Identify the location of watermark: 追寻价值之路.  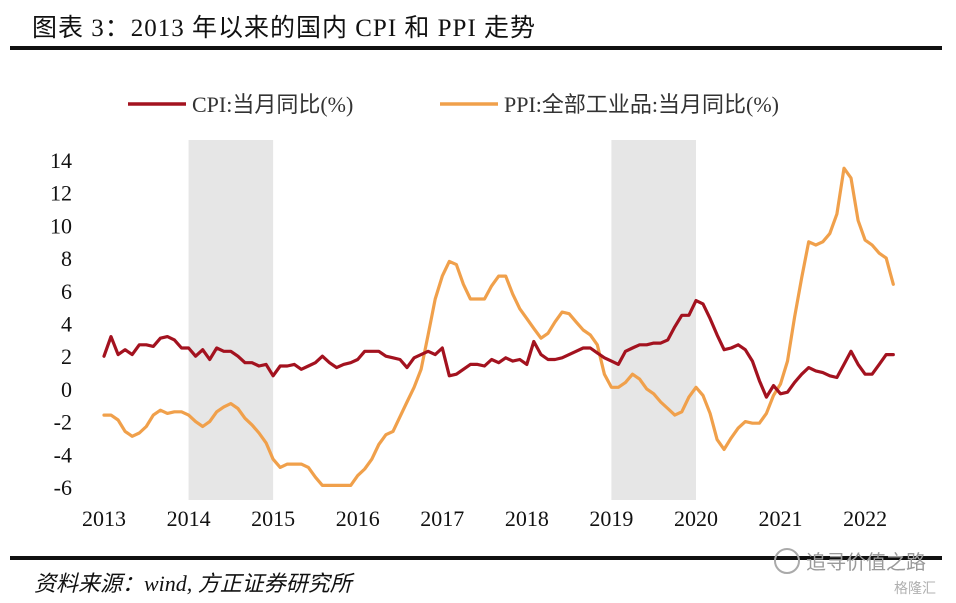
(850, 560).